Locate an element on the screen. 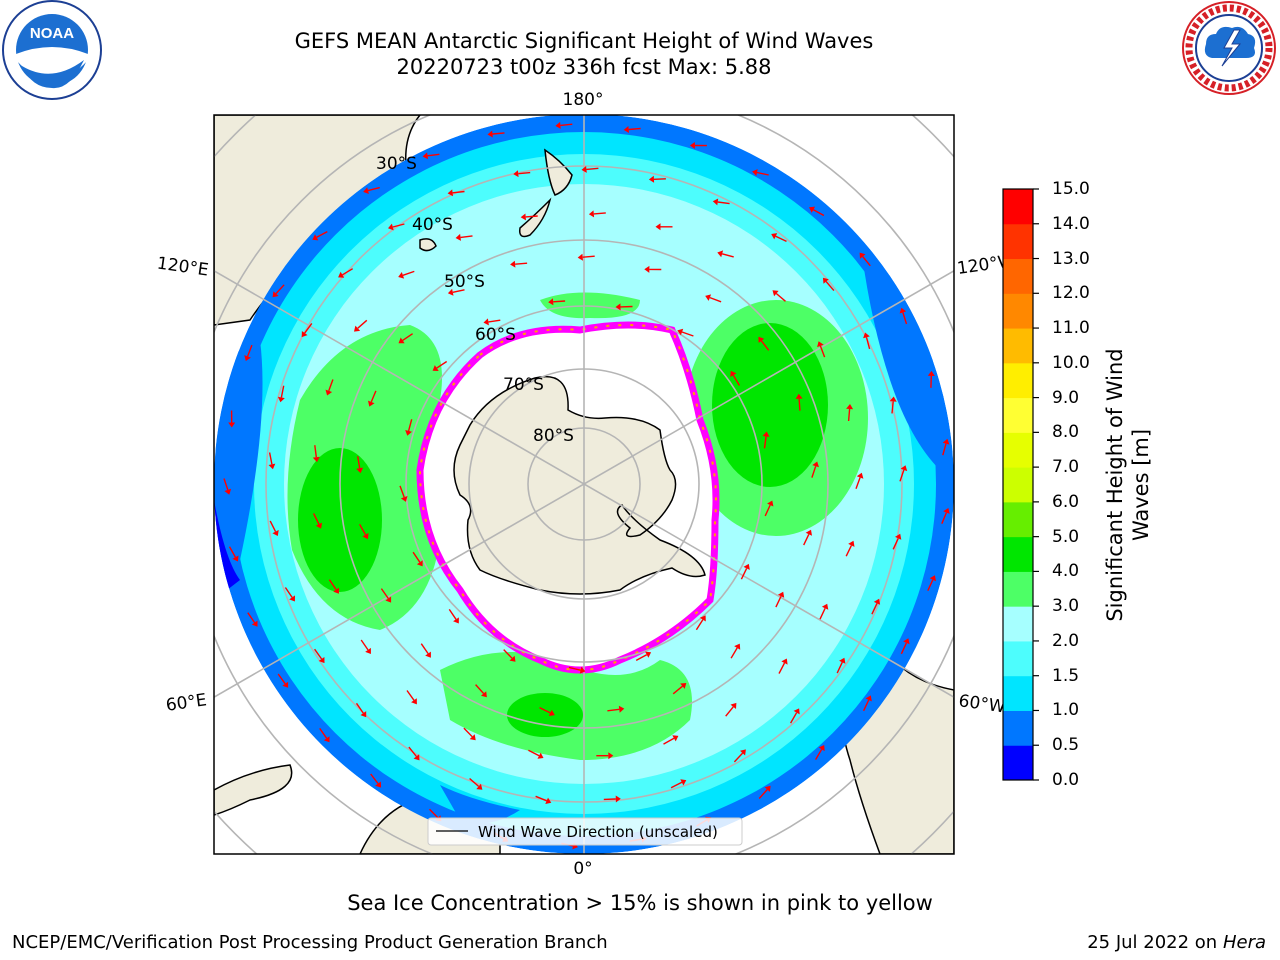 The height and width of the screenshot is (960, 1280). colorbar-tick-label: 3.0 is located at coordinates (1066, 606).